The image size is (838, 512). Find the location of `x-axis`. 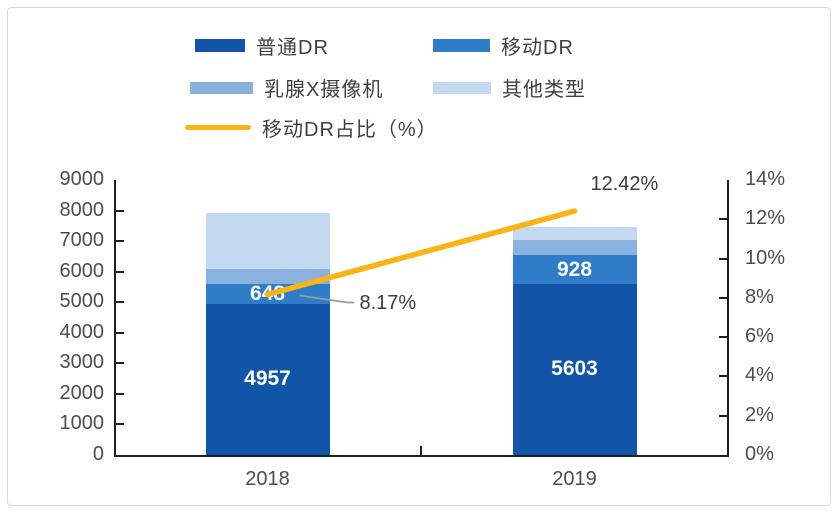

x-axis is located at coordinates (421, 456).